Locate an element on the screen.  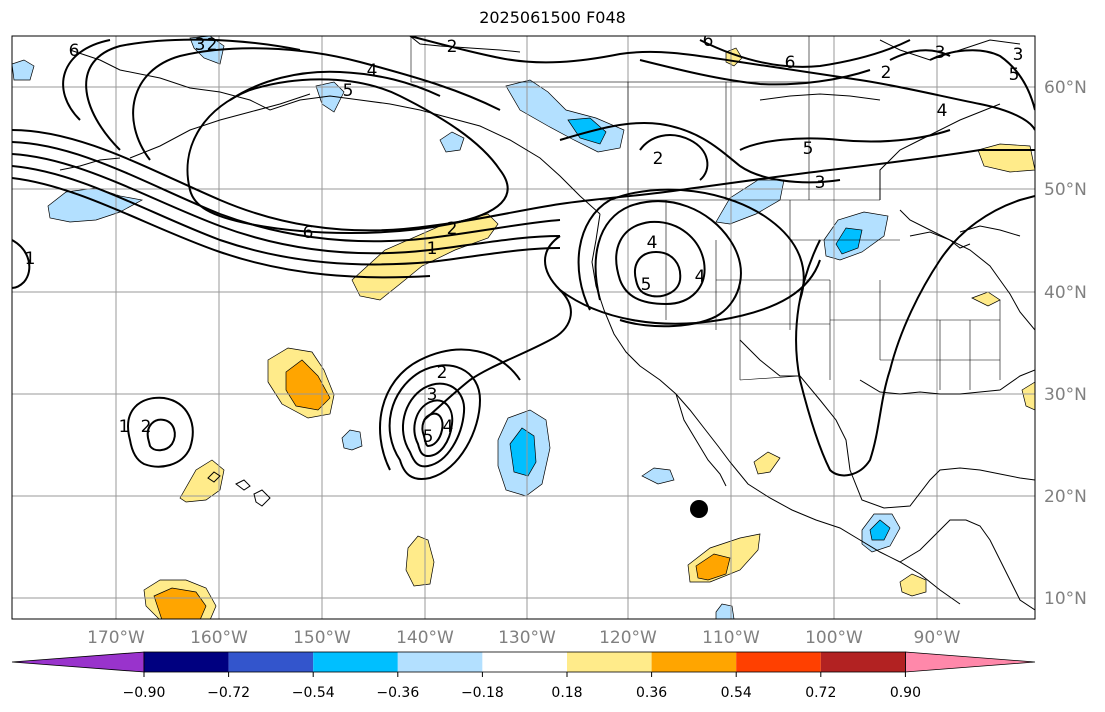
lat-label: 20°N is located at coordinates (1065, 497).